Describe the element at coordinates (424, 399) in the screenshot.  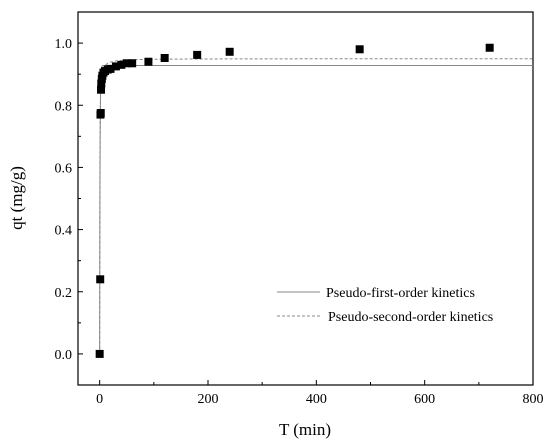
I see `x-tick-label: 600` at that location.